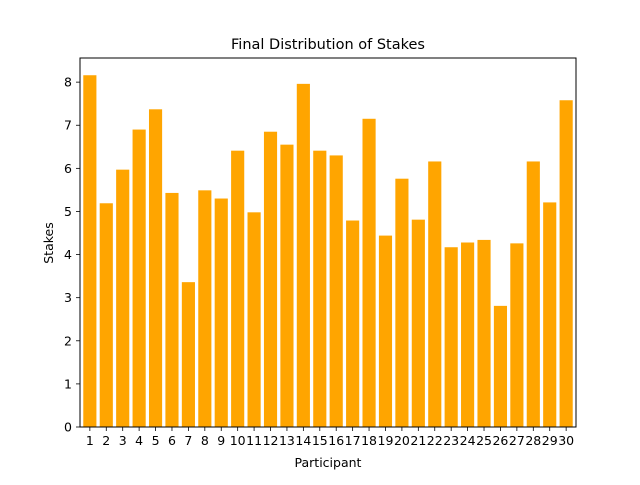  What do you see at coordinates (139, 440) in the screenshot?
I see `x-tick-label: 4` at bounding box center [139, 440].